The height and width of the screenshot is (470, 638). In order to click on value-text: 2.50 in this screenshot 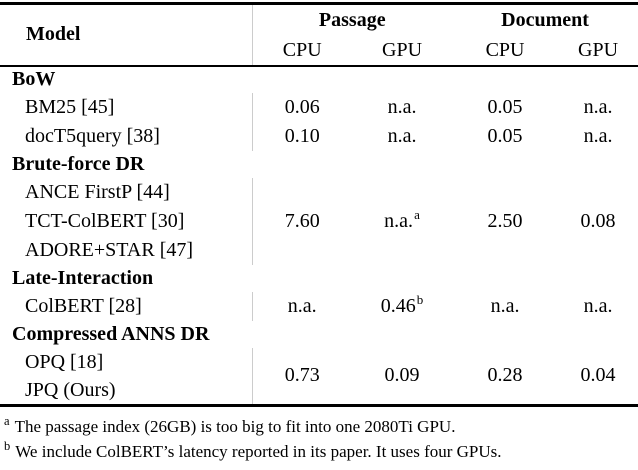, I will do `click(505, 220)`.